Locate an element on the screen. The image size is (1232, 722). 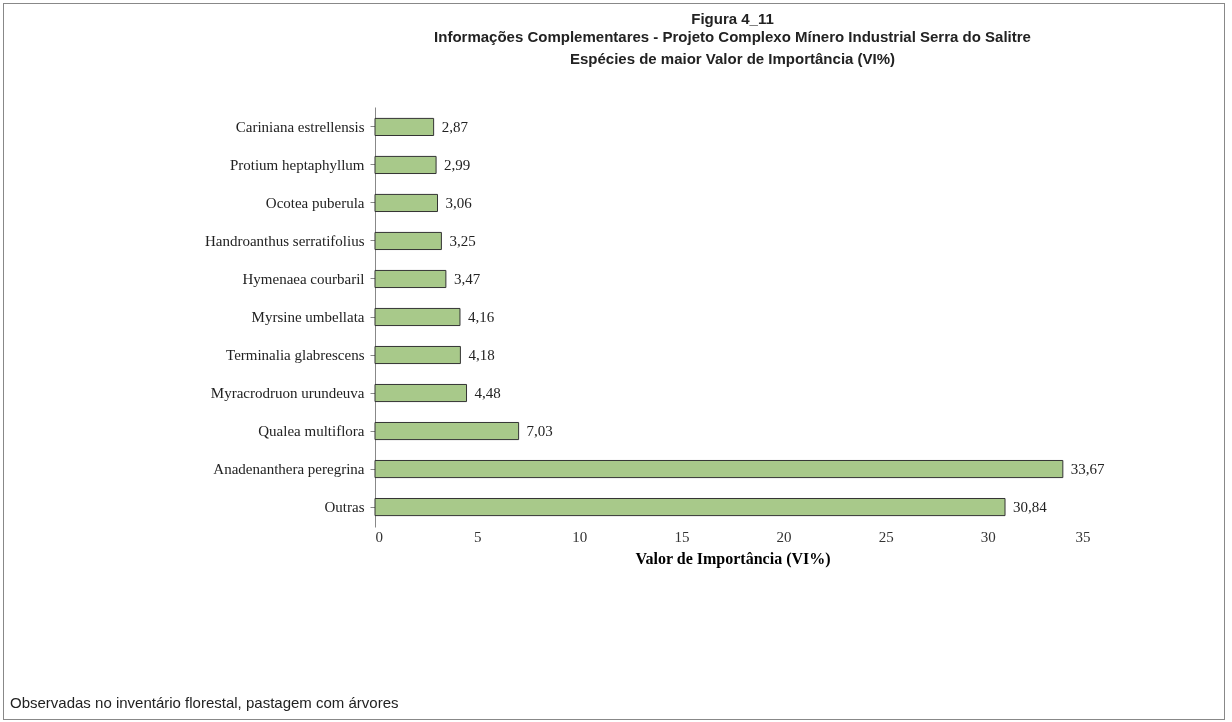
y-tick-label: Cariniana estrellensis is located at coordinates (300, 126).